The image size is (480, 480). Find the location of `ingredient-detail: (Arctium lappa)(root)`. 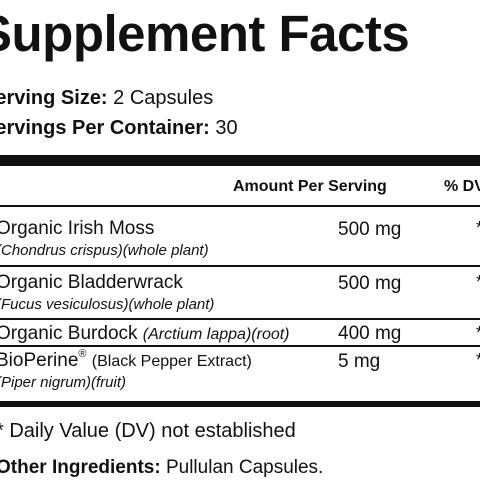

ingredient-detail: (Arctium lappa)(root) is located at coordinates (216, 334).